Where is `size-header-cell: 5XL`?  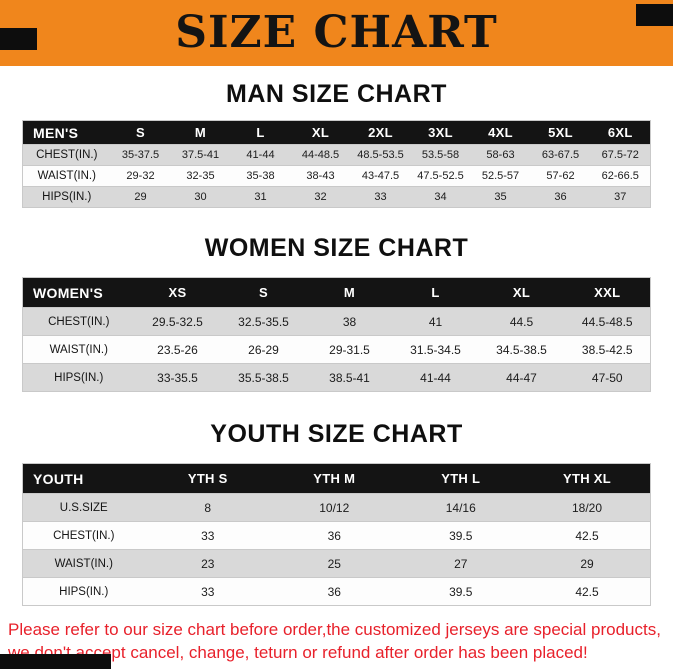 size-header-cell: 5XL is located at coordinates (560, 132).